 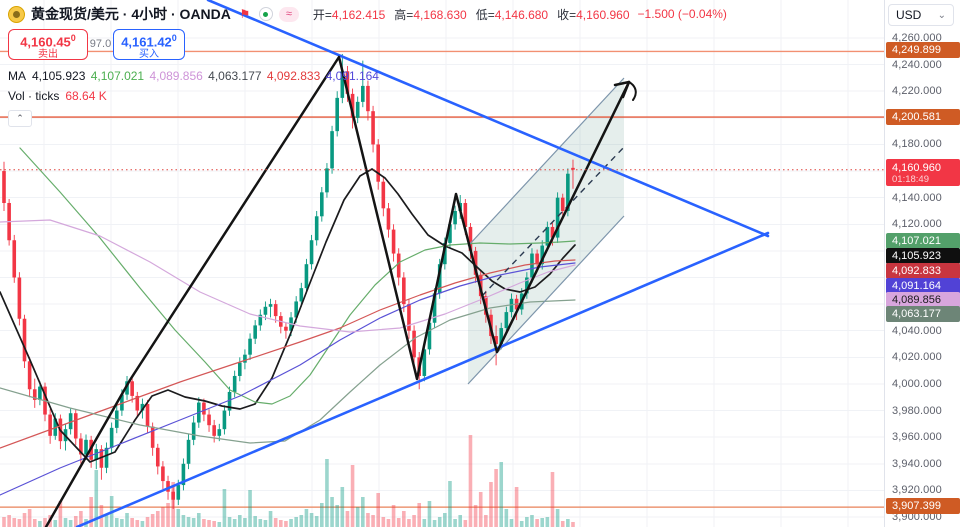 What do you see at coordinates (917, 197) in the screenshot?
I see `price-tick: 4,140.000` at bounding box center [917, 197].